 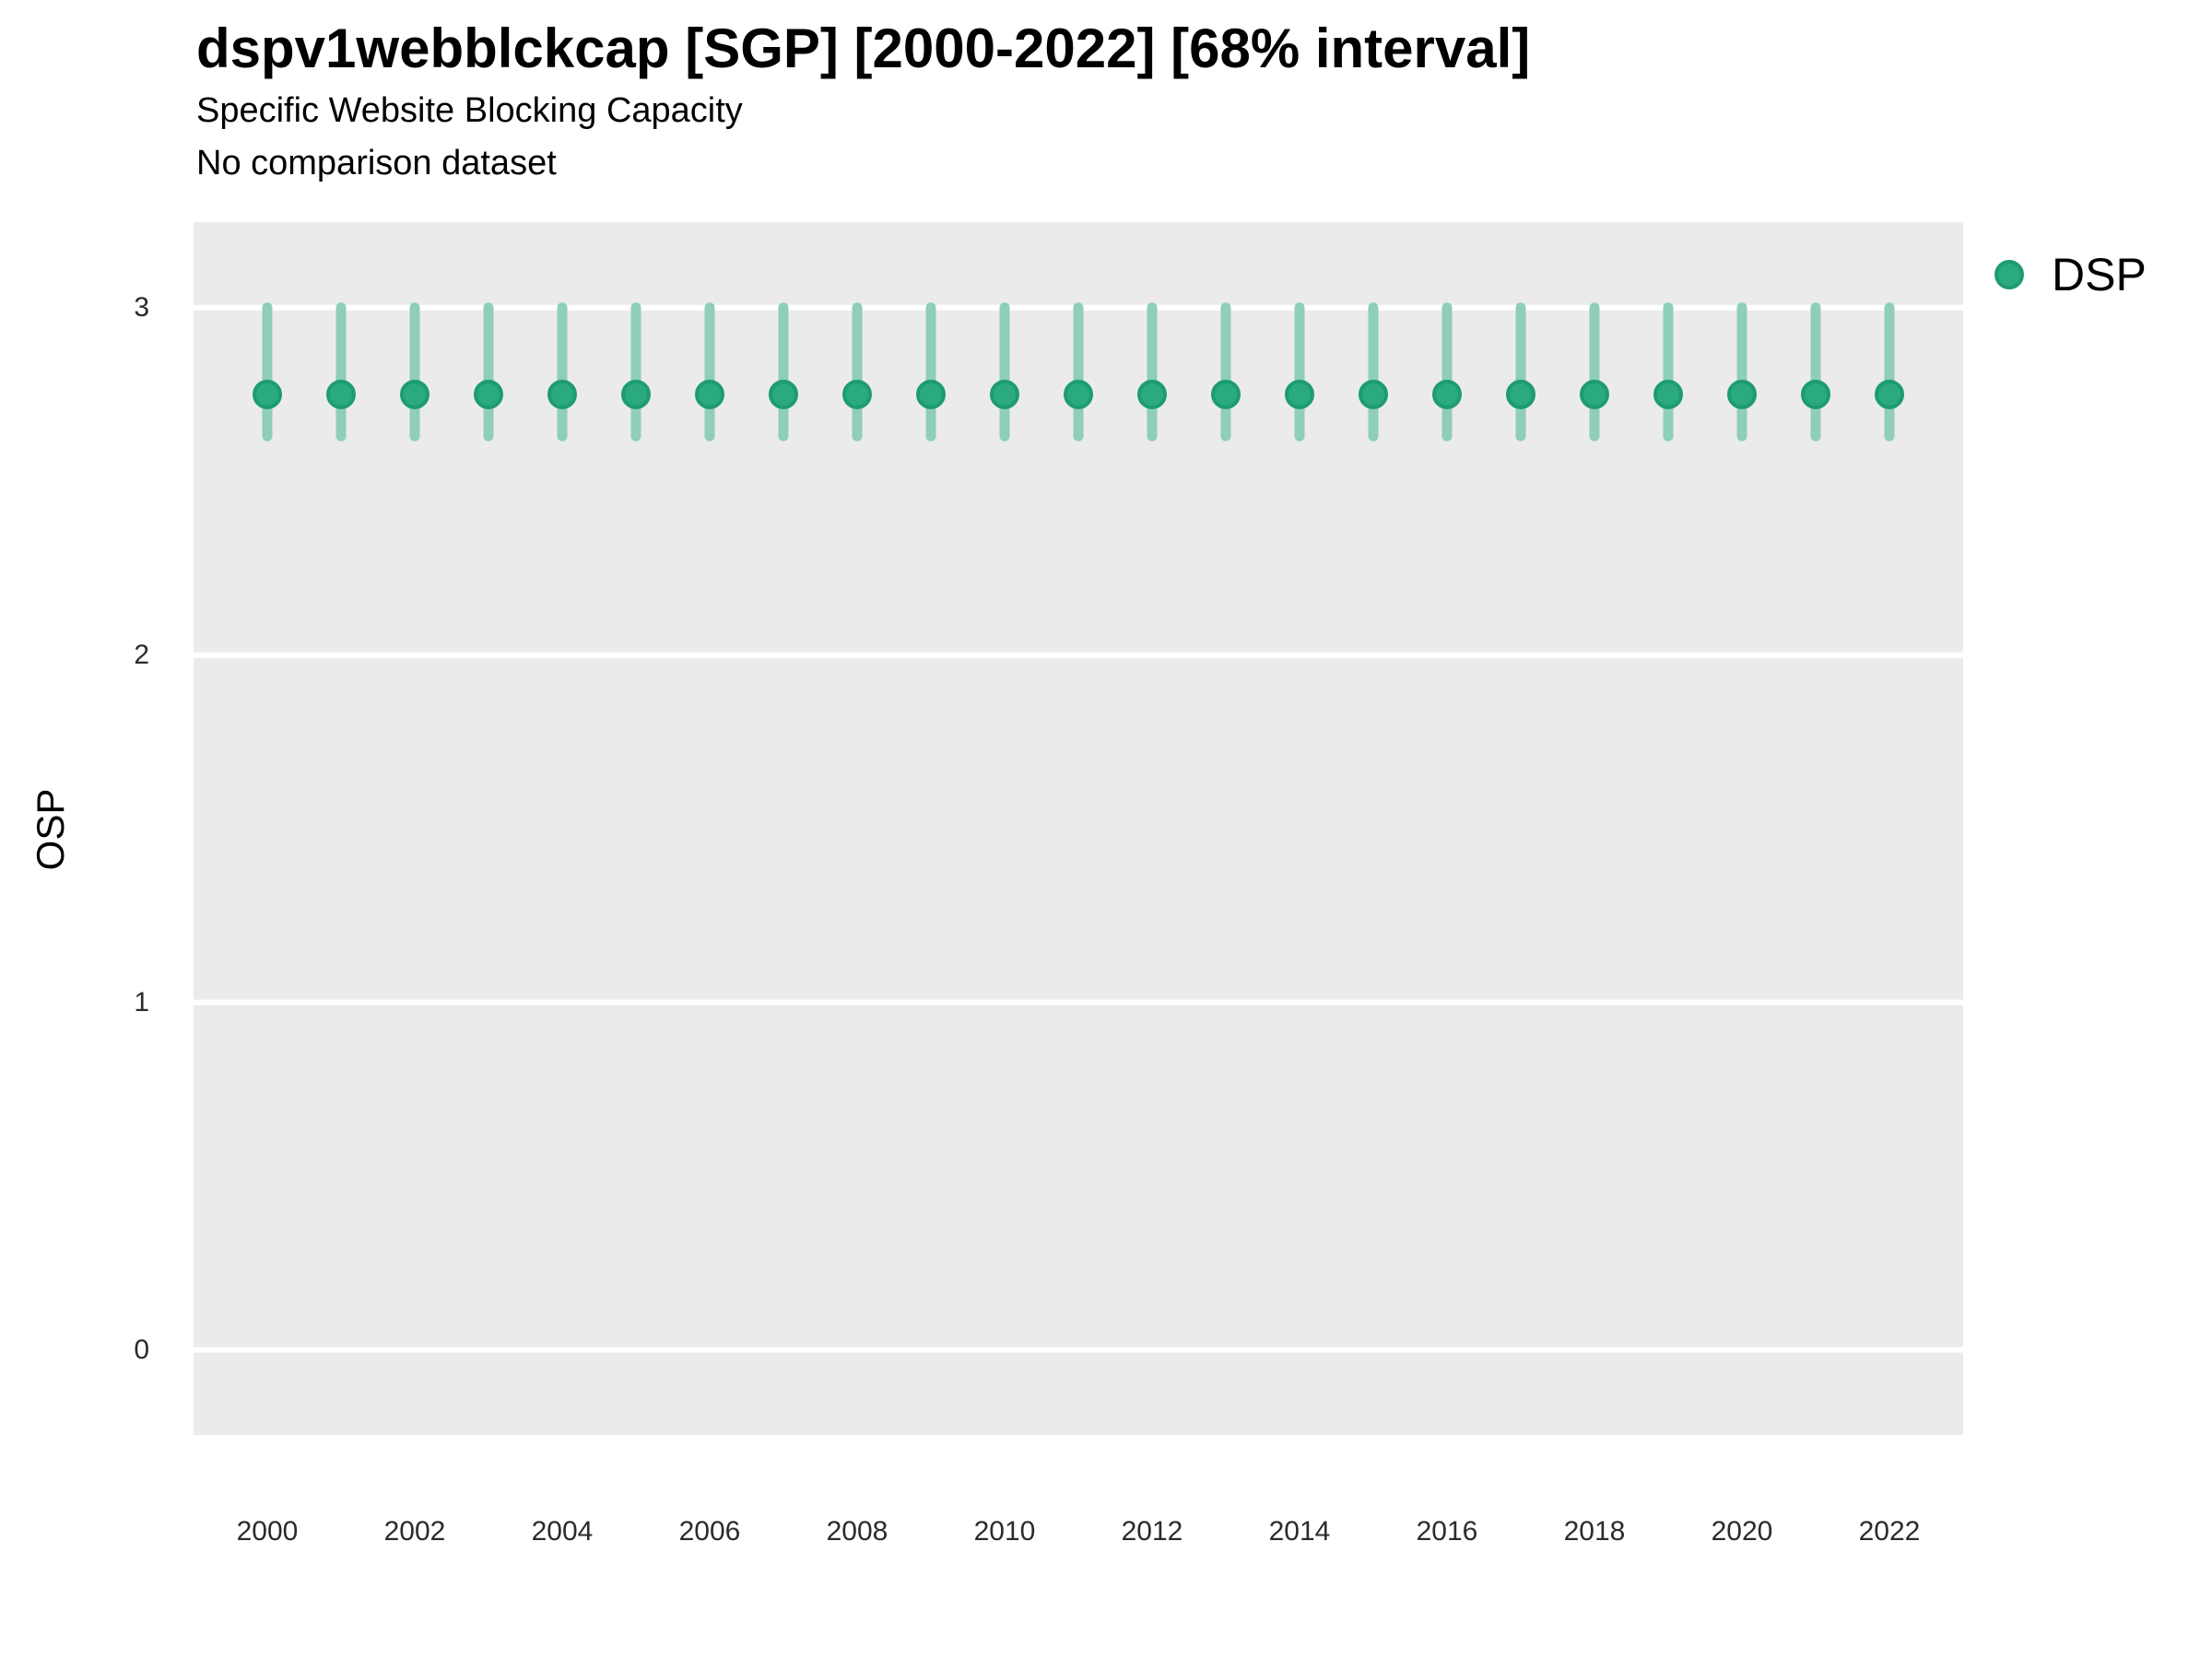 I want to click on x-tick-label-2002: 2002, so click(x=414, y=1531).